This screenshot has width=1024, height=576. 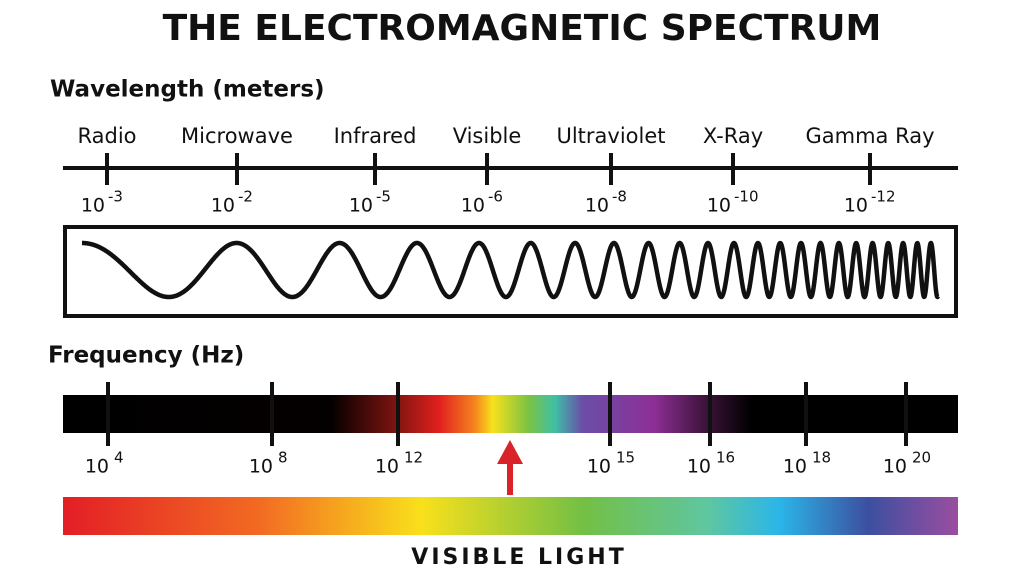 What do you see at coordinates (510, 516) in the screenshot?
I see `visible-bar` at bounding box center [510, 516].